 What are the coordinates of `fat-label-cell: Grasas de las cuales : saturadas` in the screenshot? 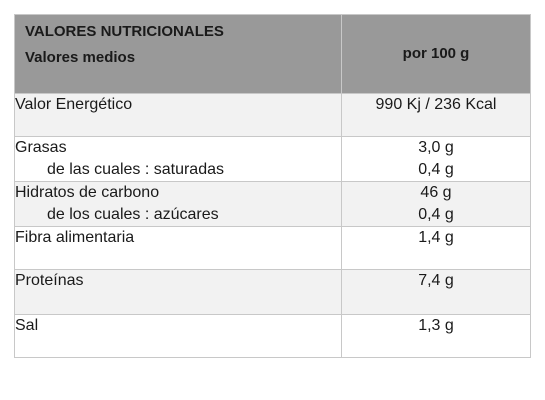 It's located at (178, 159).